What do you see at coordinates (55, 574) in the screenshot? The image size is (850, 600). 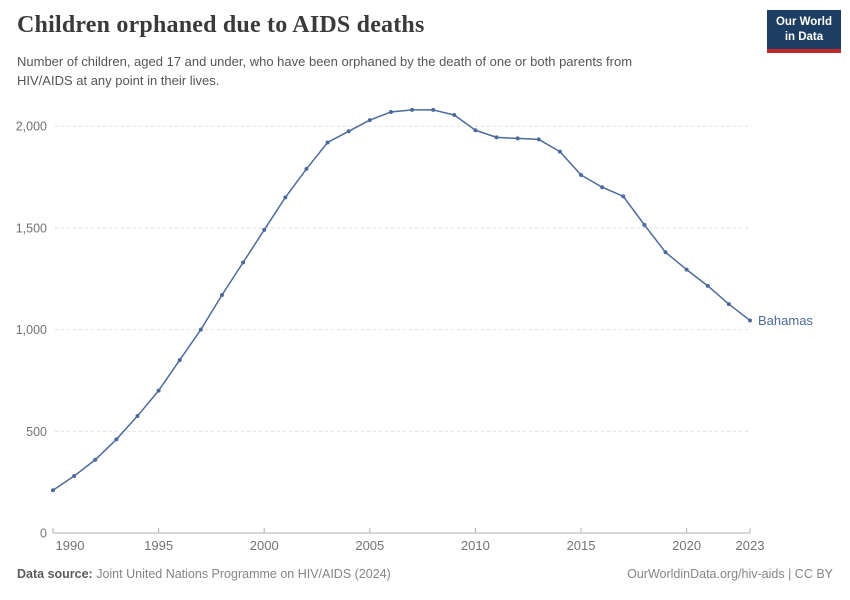 I see `data-source-label: Data source:` at bounding box center [55, 574].